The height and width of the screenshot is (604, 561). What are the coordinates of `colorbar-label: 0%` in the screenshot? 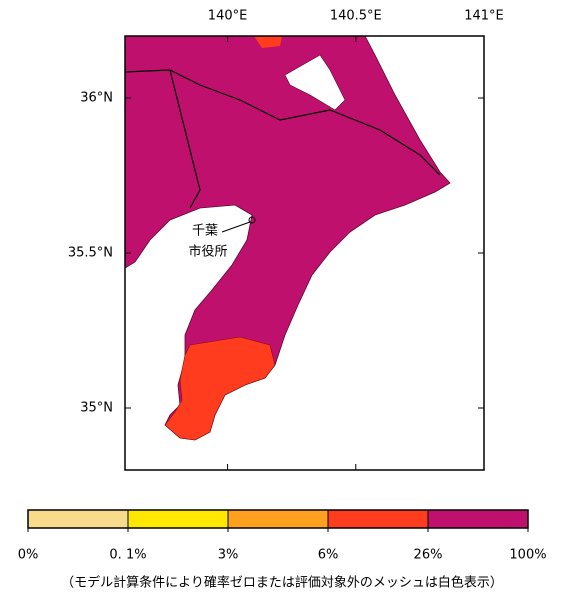 It's located at (28, 555).